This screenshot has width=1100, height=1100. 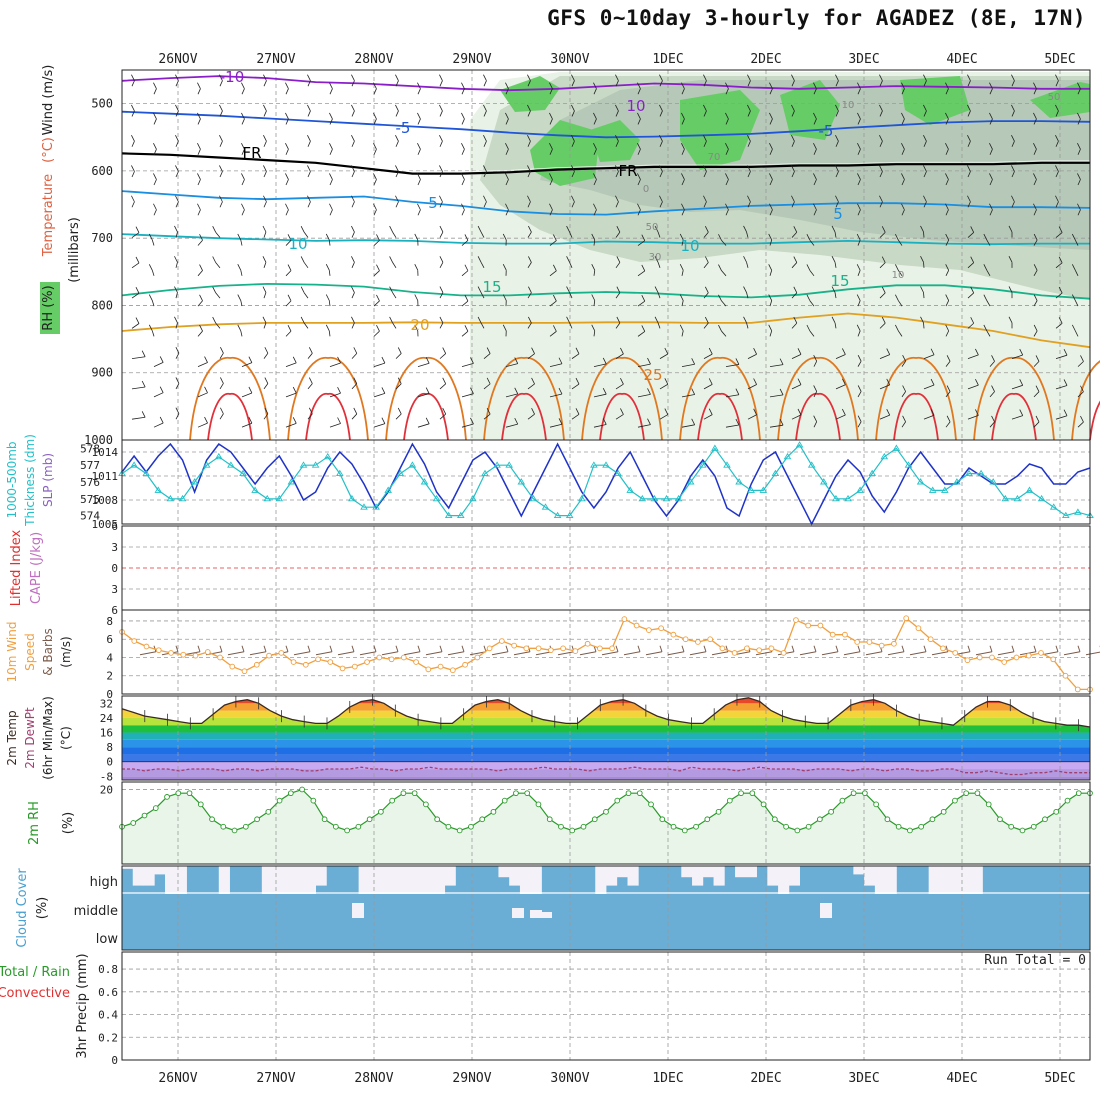 I want to click on precip-tick-label: 0.8, so click(x=108, y=969).